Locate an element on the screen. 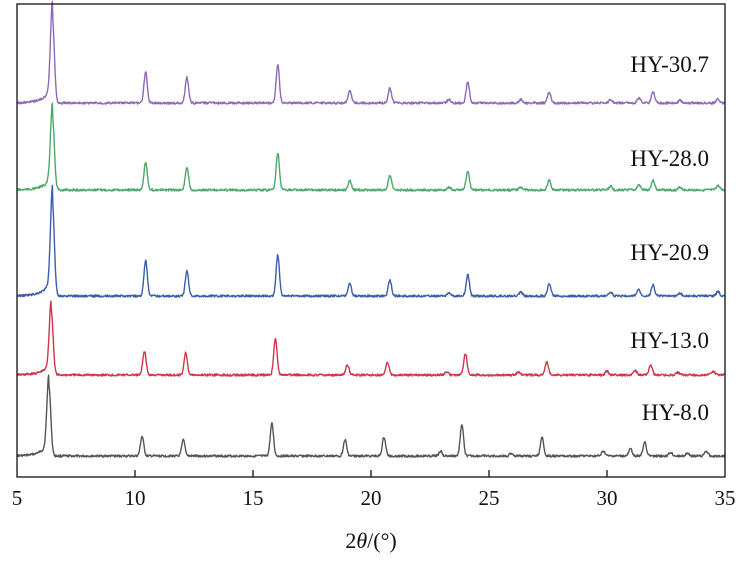  x-tick-label-5: 5 is located at coordinates (17, 498).